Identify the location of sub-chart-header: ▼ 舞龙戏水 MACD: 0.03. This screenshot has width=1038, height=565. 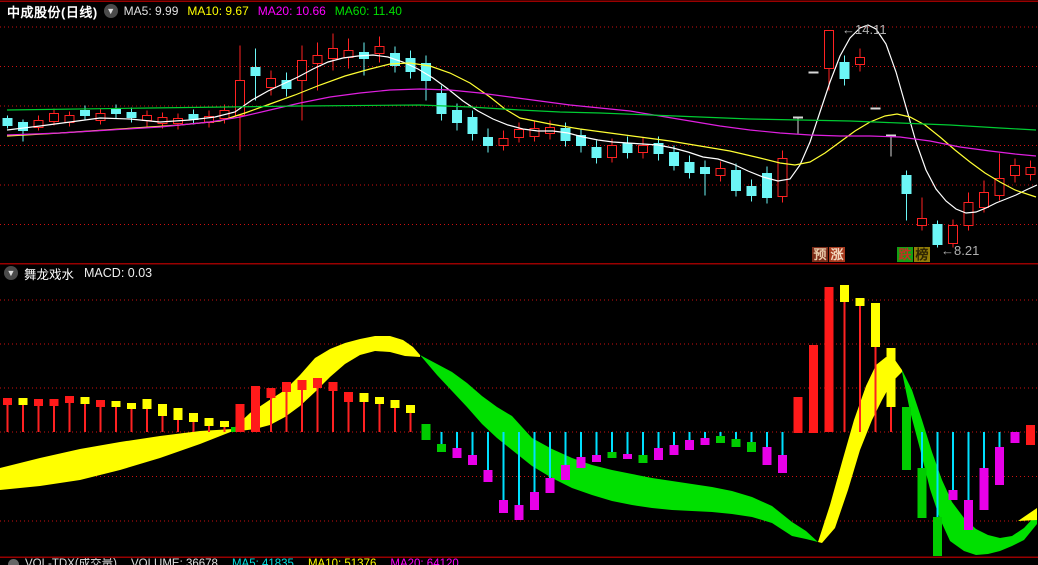
(76, 274).